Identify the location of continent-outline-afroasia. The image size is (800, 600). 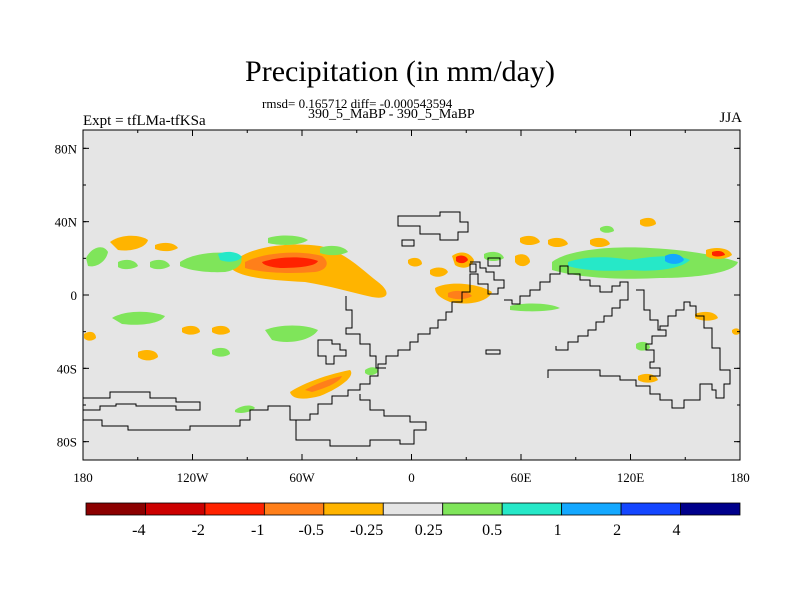
(400, 354).